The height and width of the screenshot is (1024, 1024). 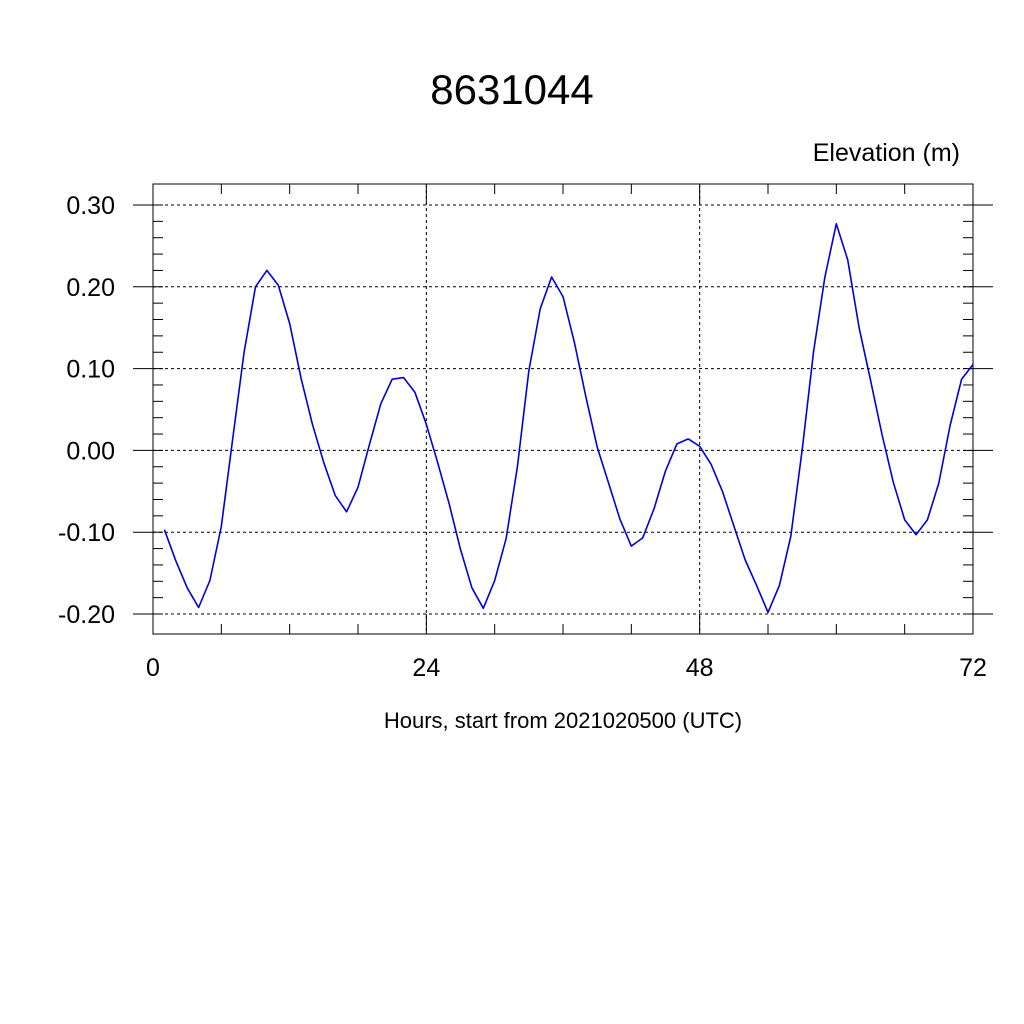 I want to click on y-tick-label: -0.20, so click(x=86, y=615).